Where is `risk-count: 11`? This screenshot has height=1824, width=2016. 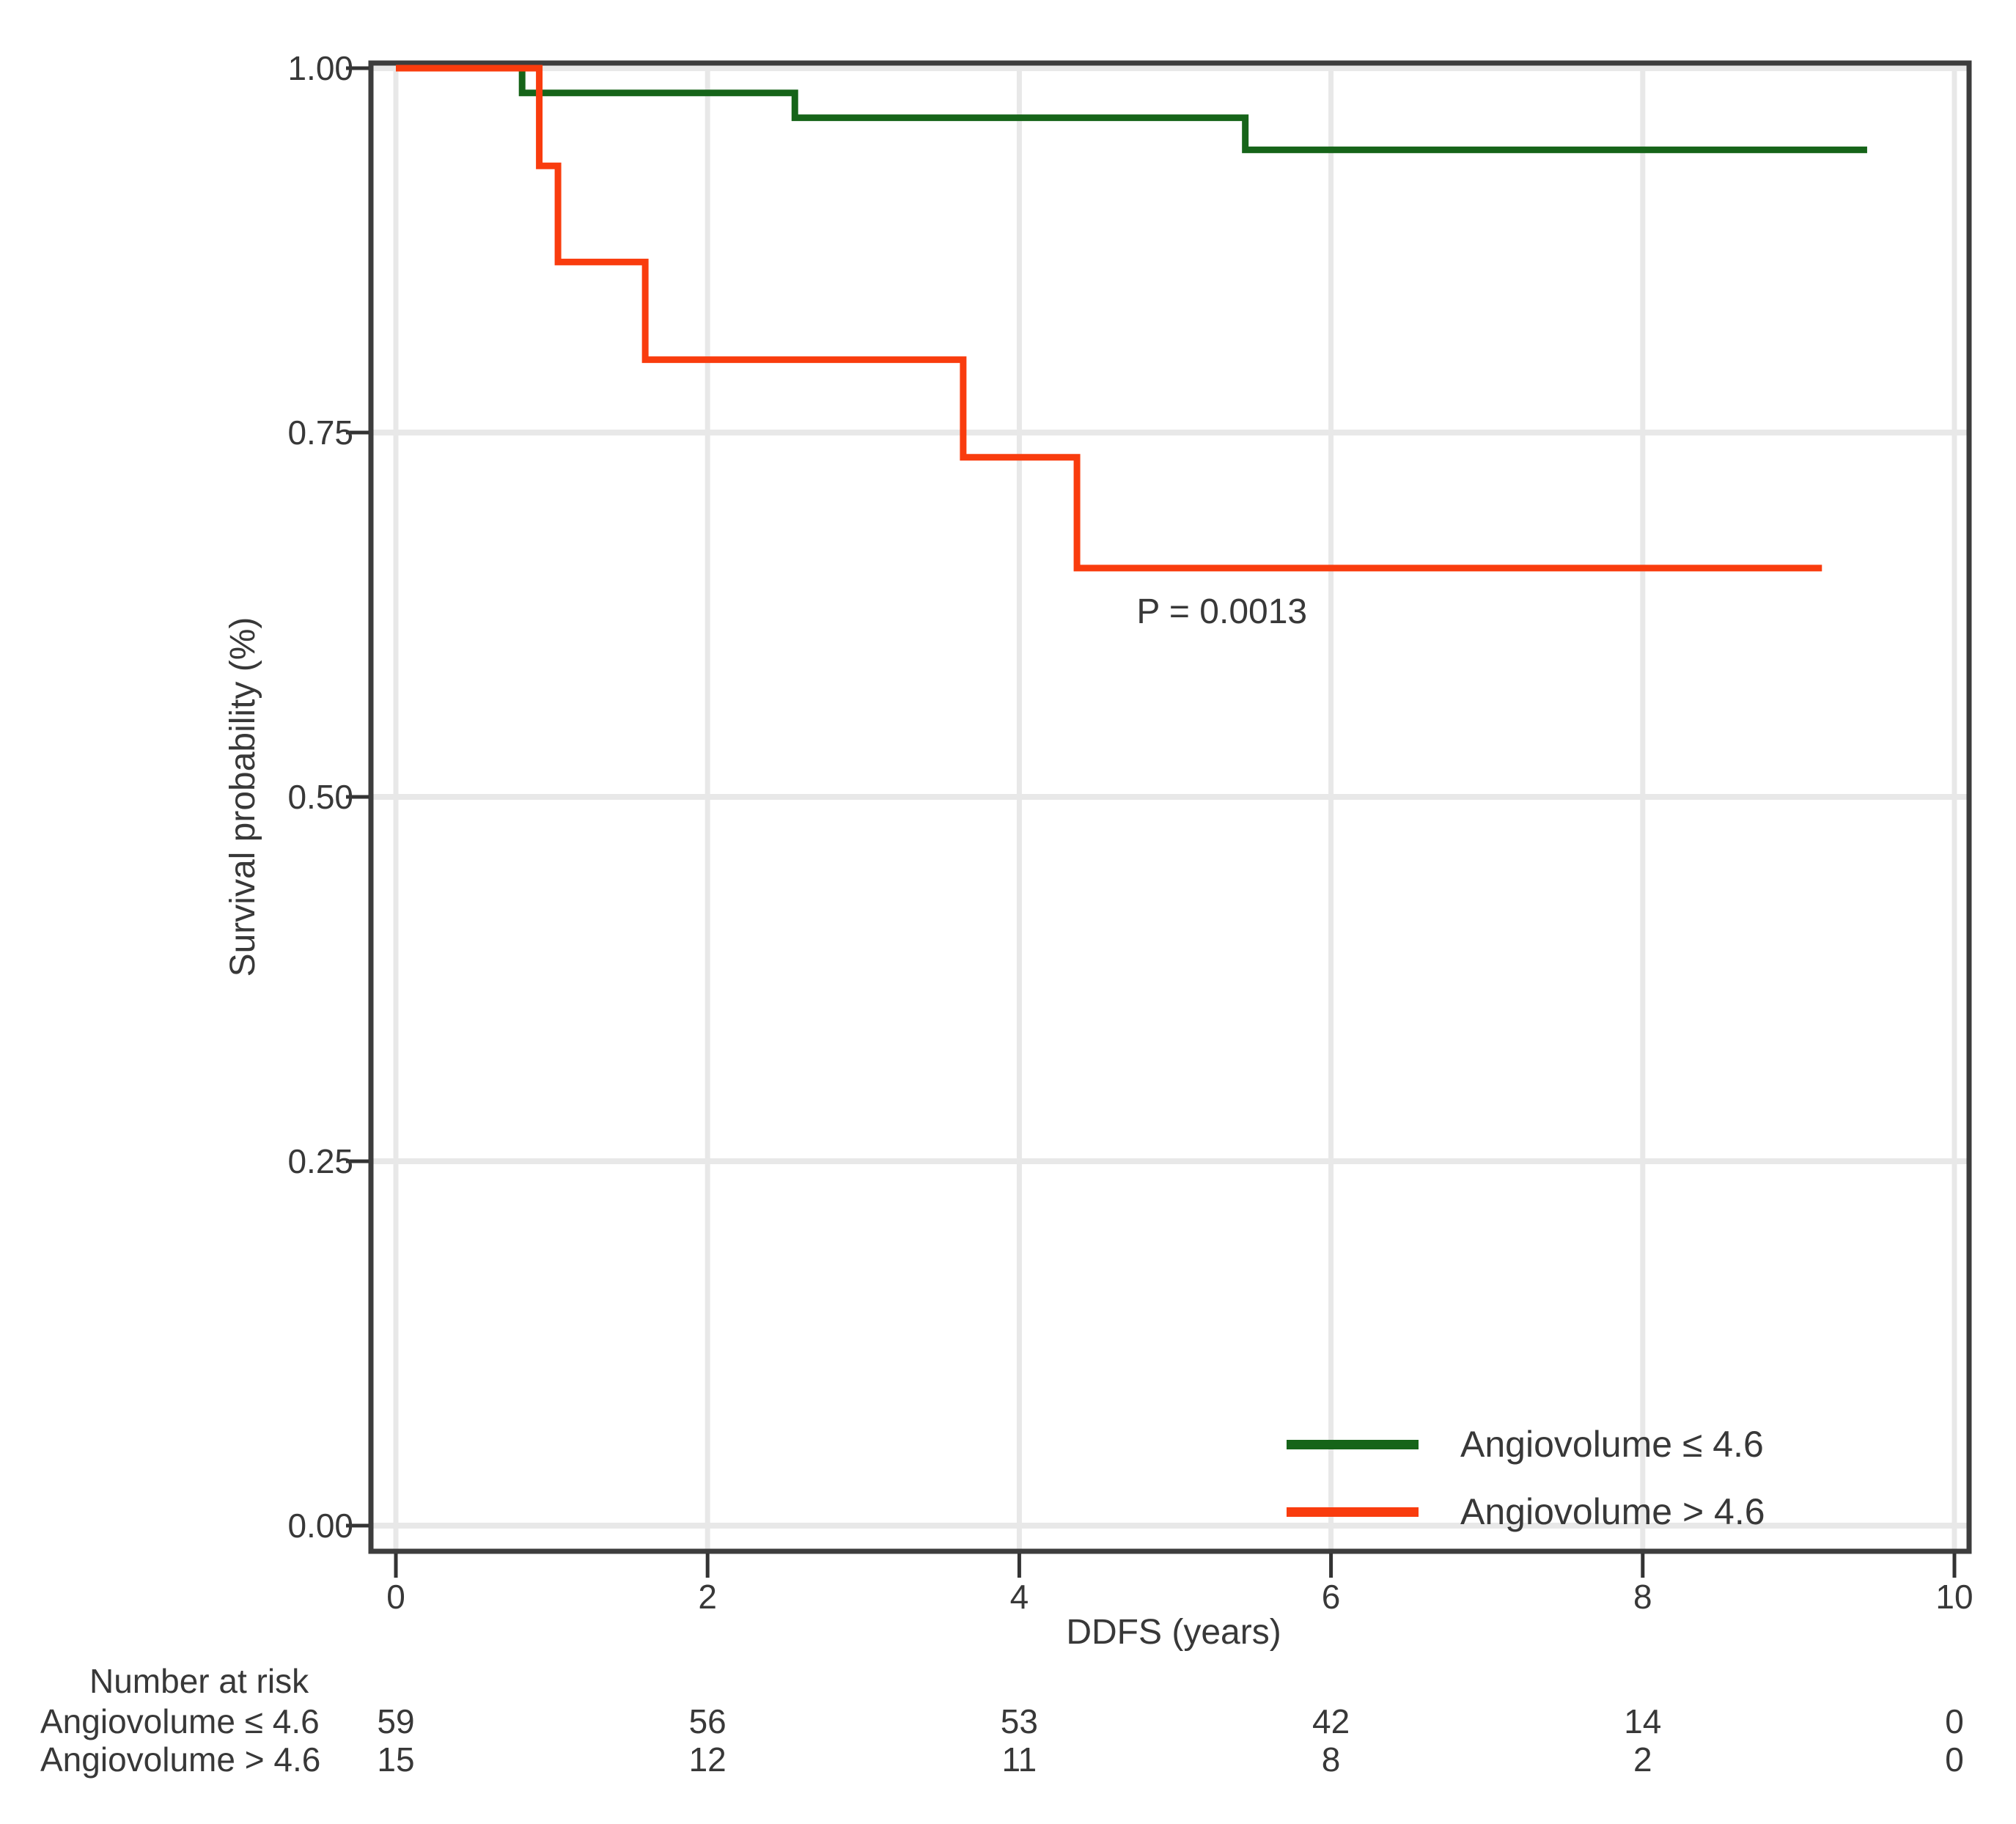
risk-count: 11 is located at coordinates (1019, 1759).